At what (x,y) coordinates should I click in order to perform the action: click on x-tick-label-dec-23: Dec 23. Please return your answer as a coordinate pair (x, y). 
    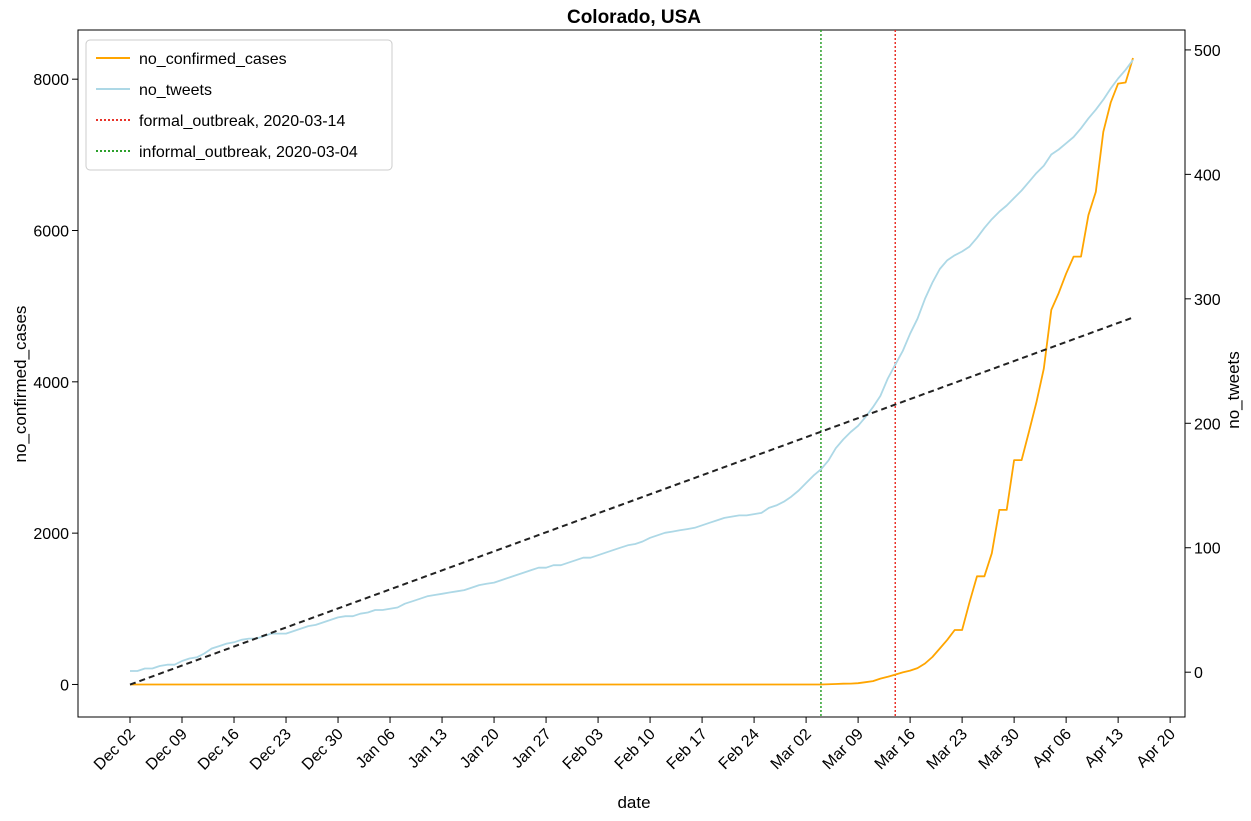
    Looking at the image, I should click on (271, 750).